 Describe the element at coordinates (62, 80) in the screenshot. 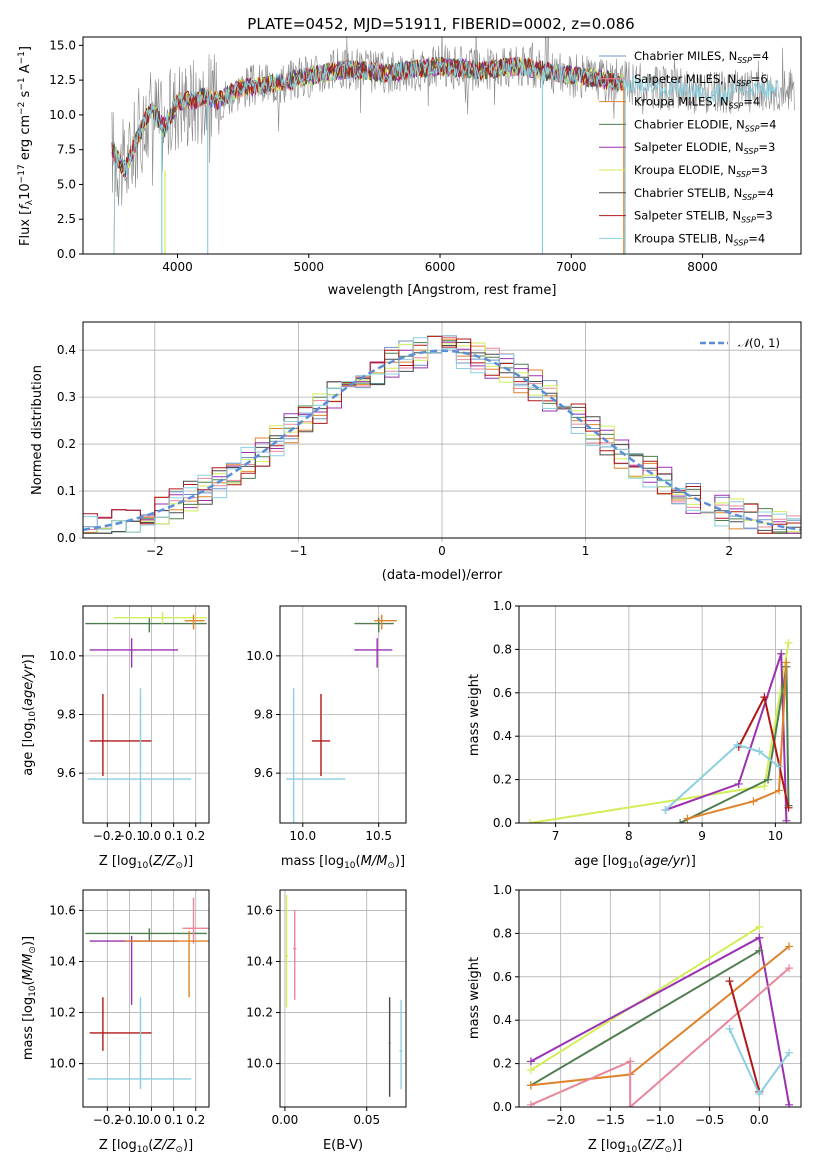

I see `y-tick-label: 12.5` at that location.